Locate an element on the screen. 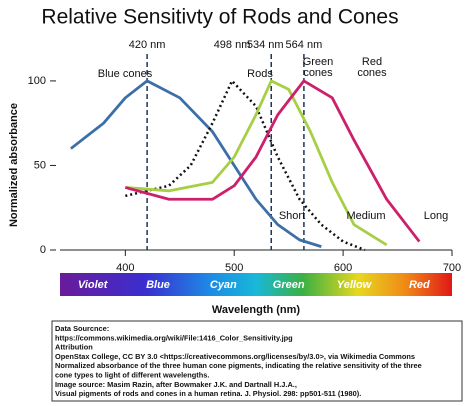  spectrum-label: Blue is located at coordinates (158, 285).